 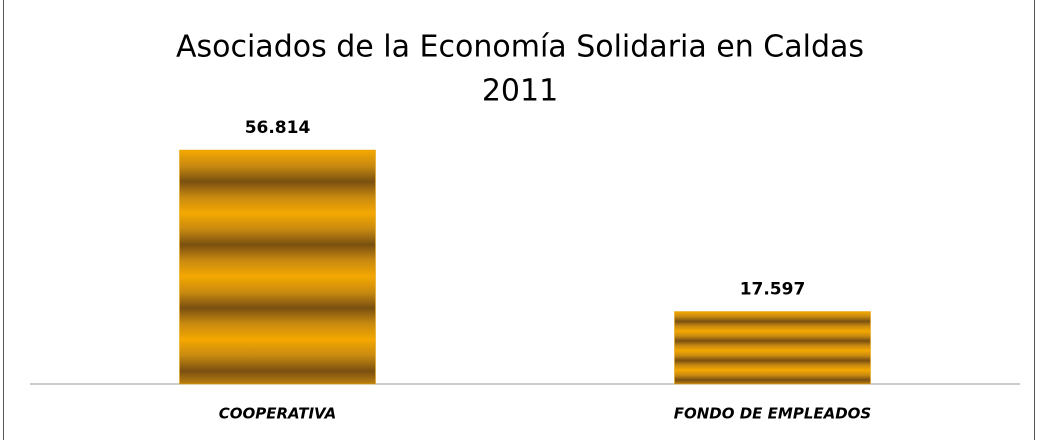 What do you see at coordinates (278, 414) in the screenshot?
I see `x-tick-label: COOPERATIVA` at bounding box center [278, 414].